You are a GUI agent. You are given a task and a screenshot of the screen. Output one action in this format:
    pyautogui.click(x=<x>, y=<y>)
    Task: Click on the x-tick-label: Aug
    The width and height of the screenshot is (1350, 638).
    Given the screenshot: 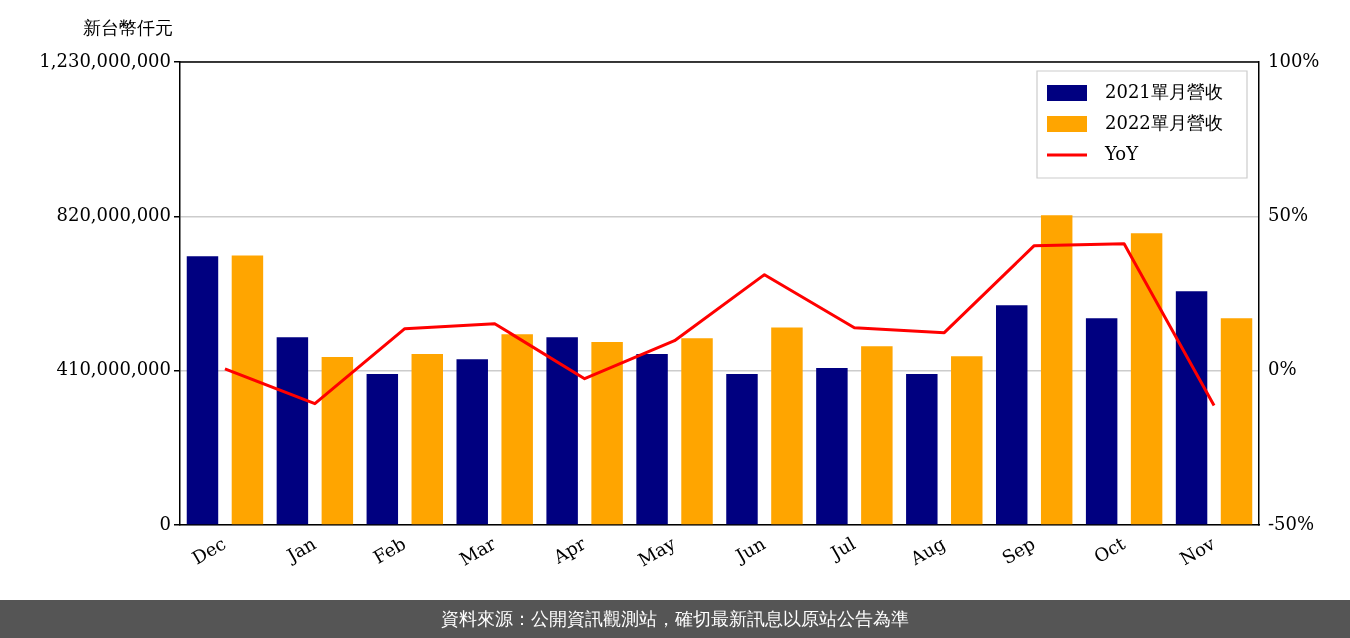 What is the action you would take?
    pyautogui.click(x=927, y=551)
    